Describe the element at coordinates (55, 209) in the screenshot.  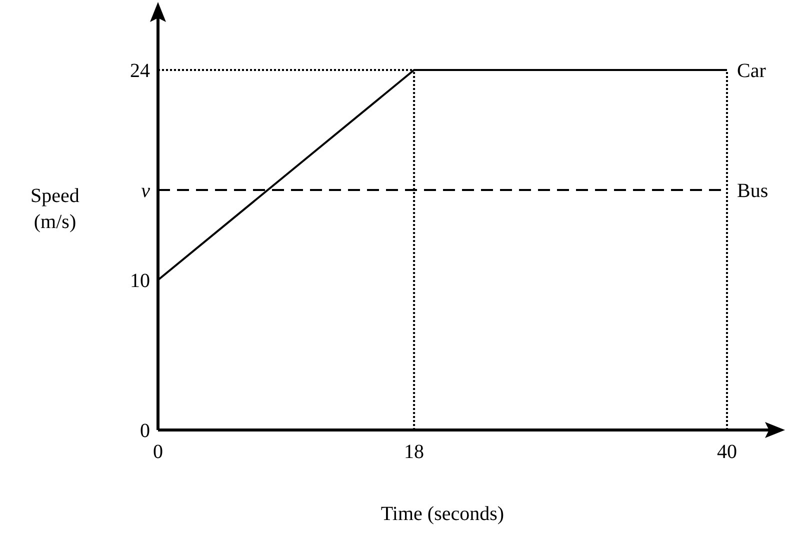
I see `y-axis-title: Speed (m/s)` at that location.